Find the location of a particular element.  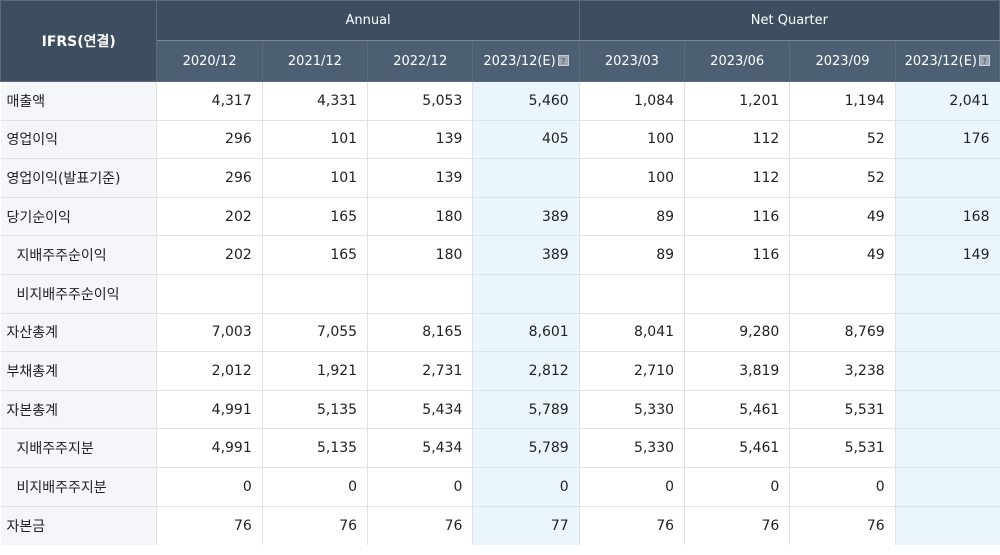

period-header: 2021/12 is located at coordinates (315, 61).